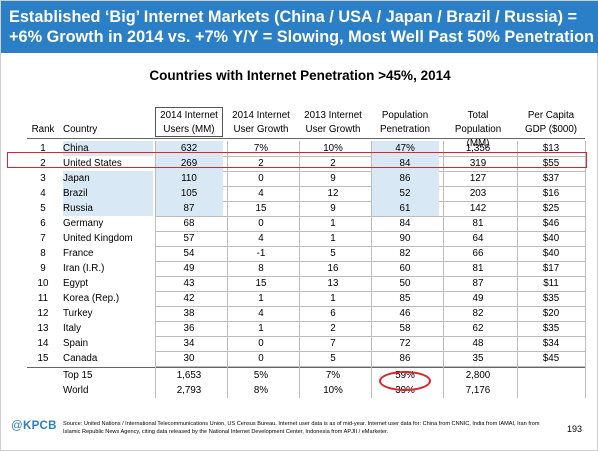 The height and width of the screenshot is (451, 598). Describe the element at coordinates (189, 268) in the screenshot. I see `cell-users: 49` at that location.